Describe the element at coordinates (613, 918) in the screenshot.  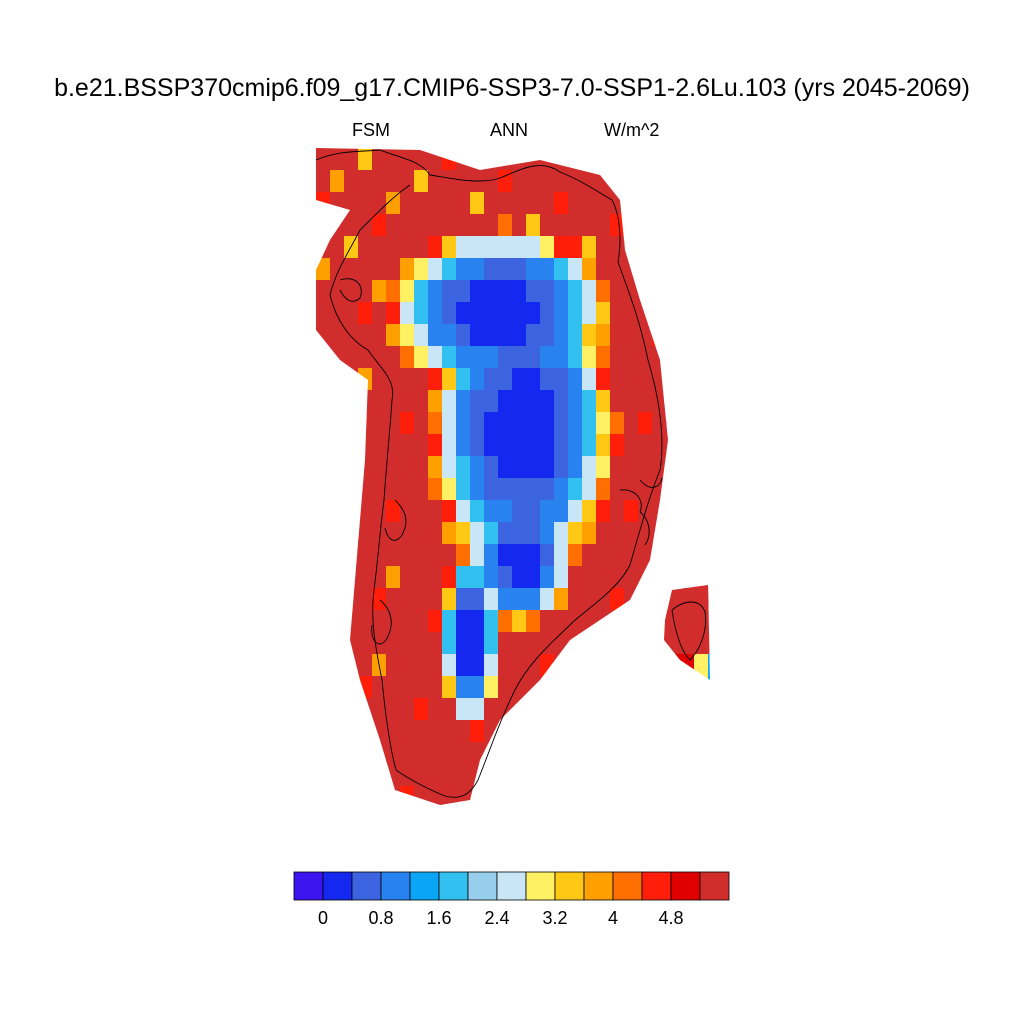
I see `colorbar-tick-label: 4` at that location.